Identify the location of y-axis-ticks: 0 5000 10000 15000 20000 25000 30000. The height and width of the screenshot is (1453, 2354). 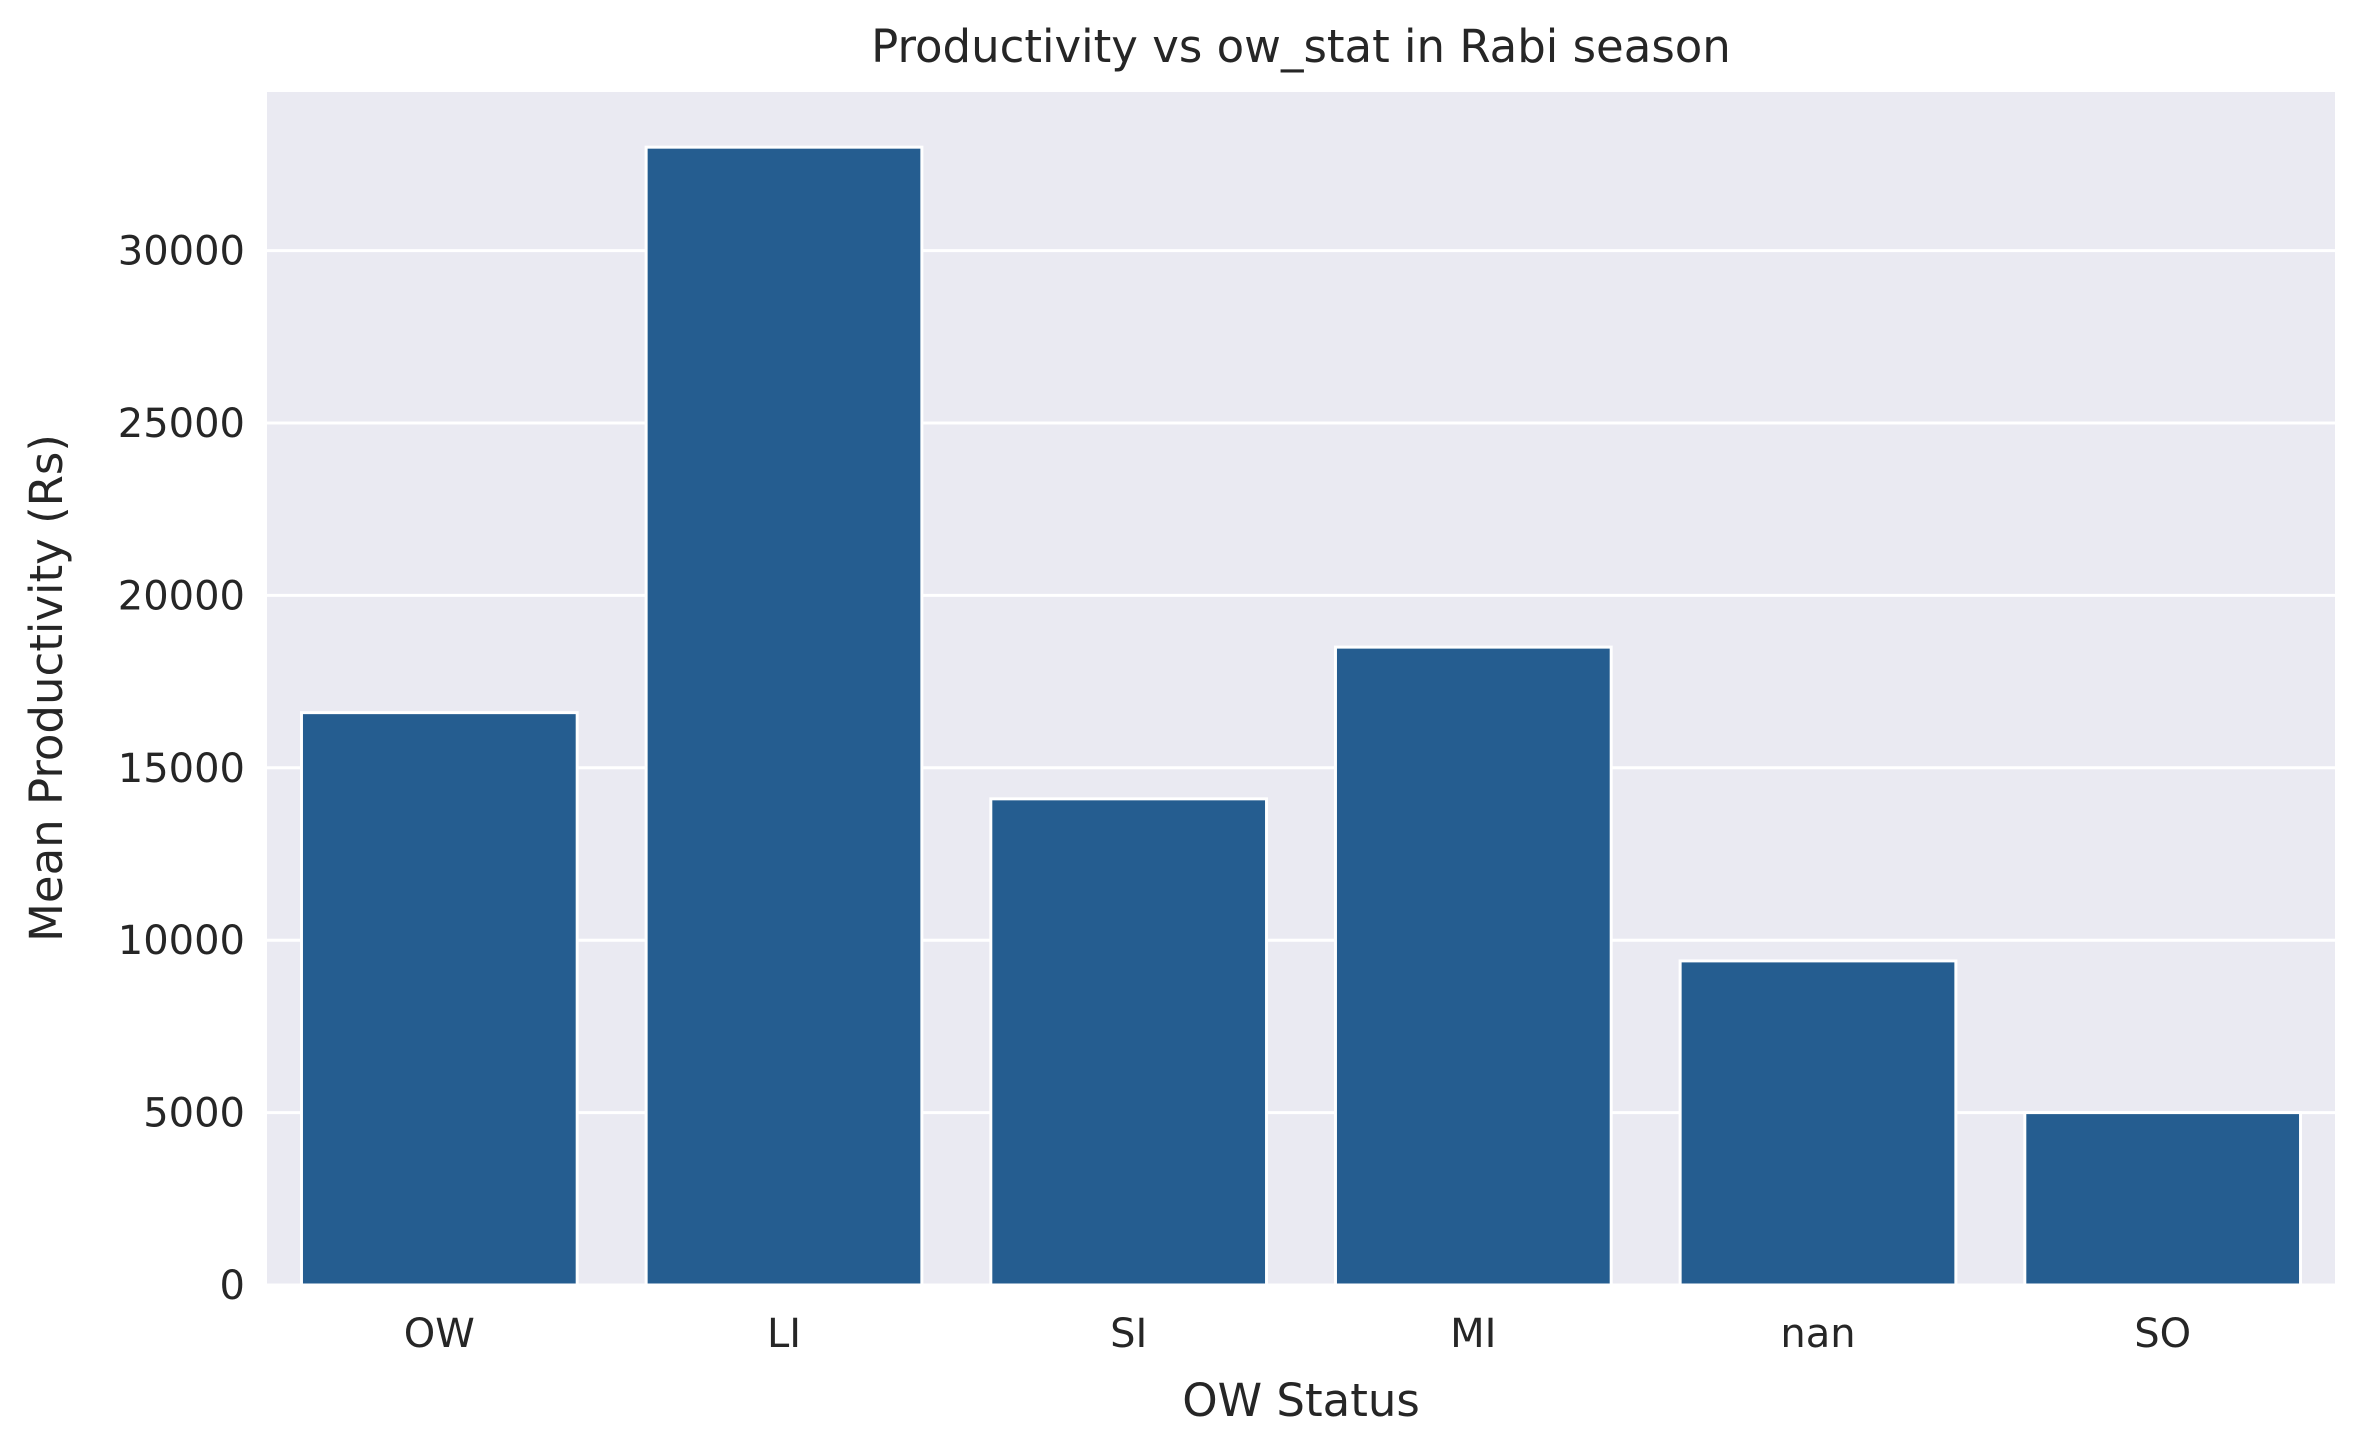
(181, 769).